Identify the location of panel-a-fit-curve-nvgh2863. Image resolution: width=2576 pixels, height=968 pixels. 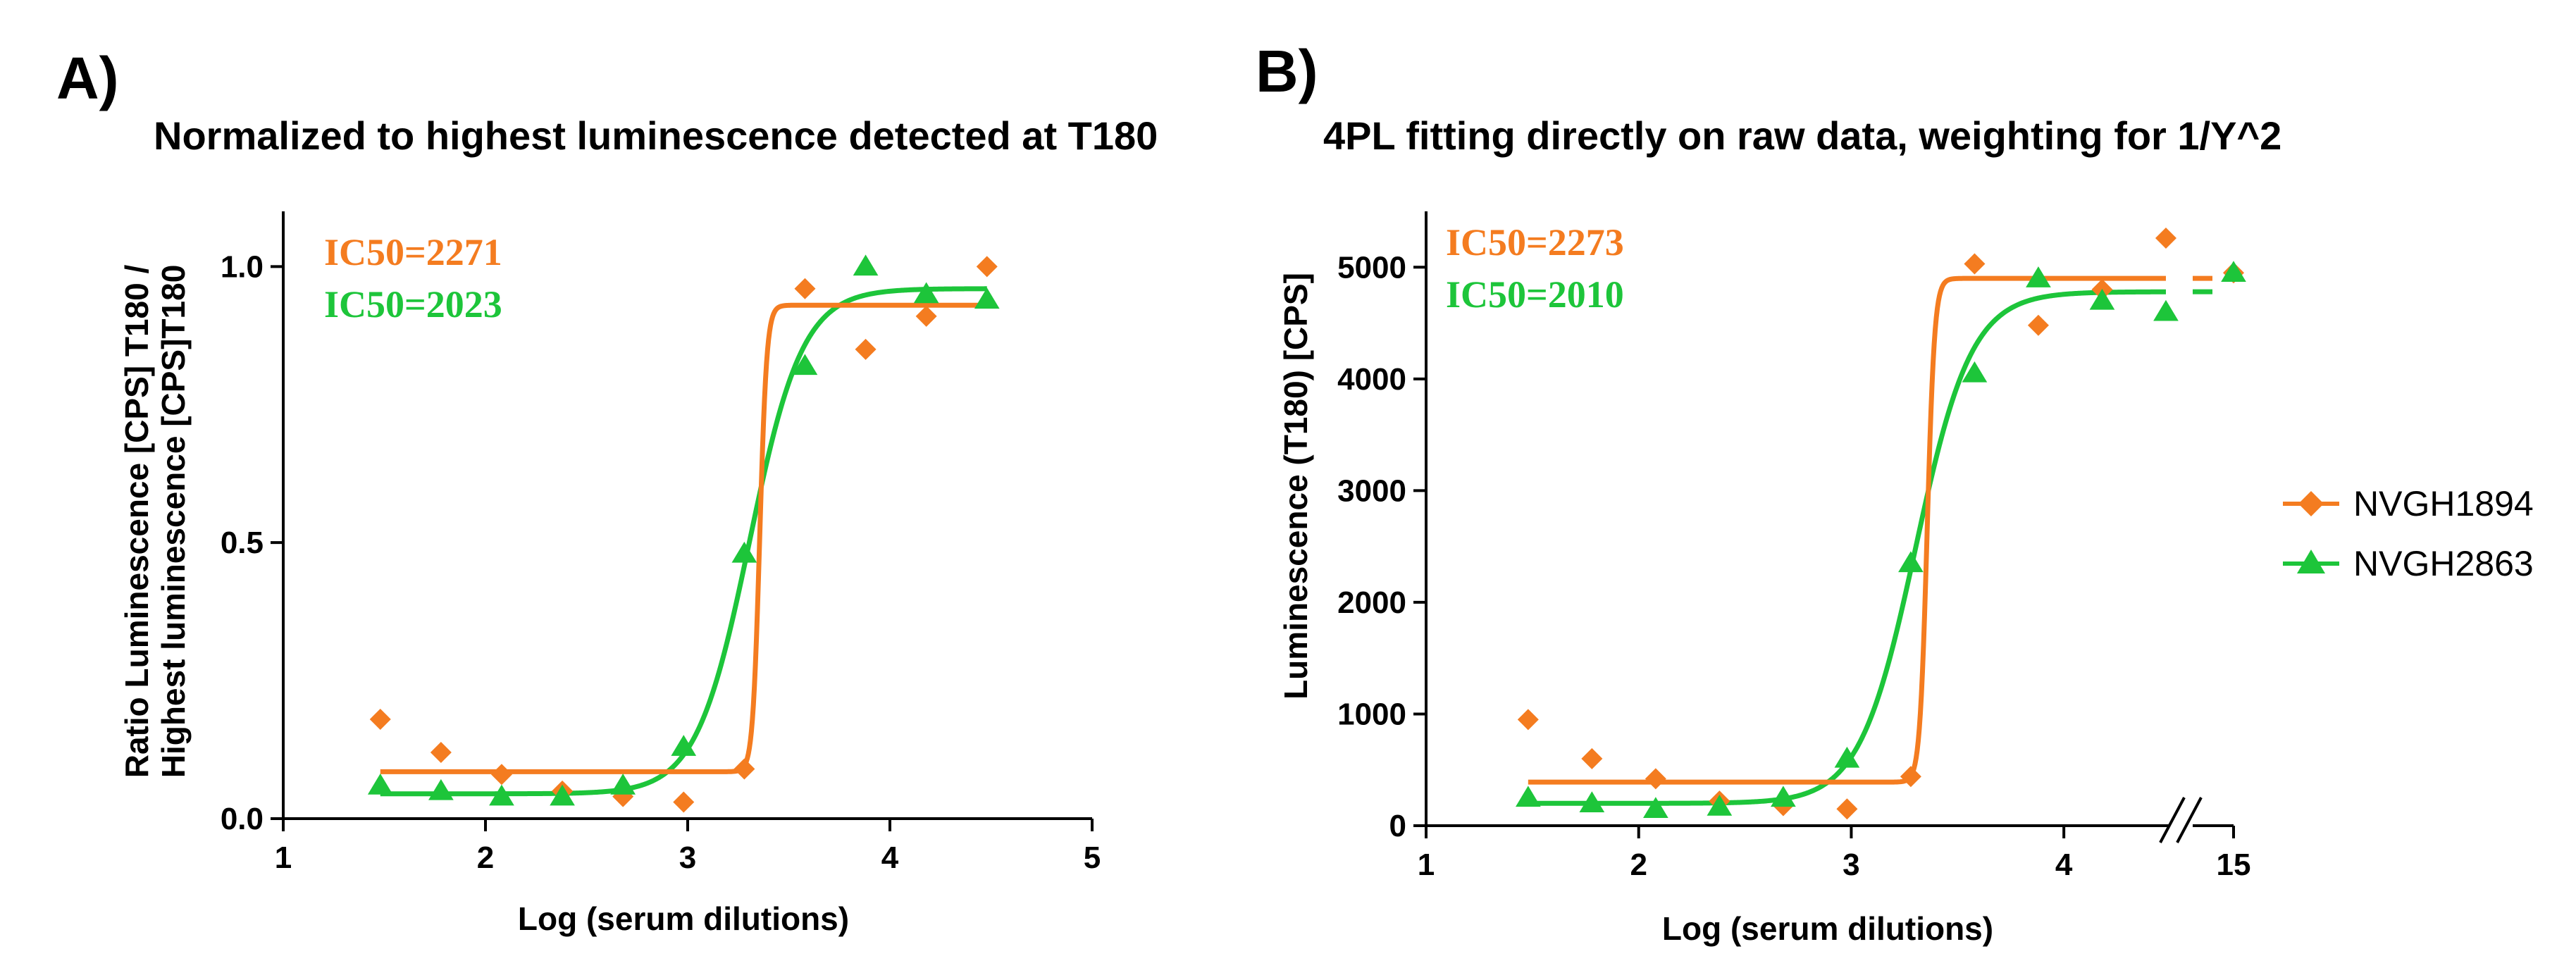
(683, 541).